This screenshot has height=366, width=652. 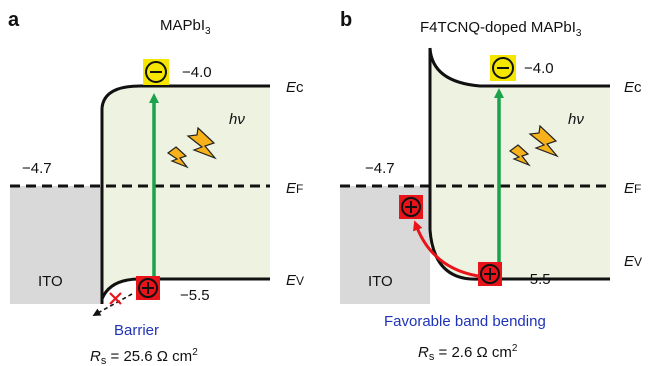 I want to click on blocked-cross-icon, so click(x=115, y=298).